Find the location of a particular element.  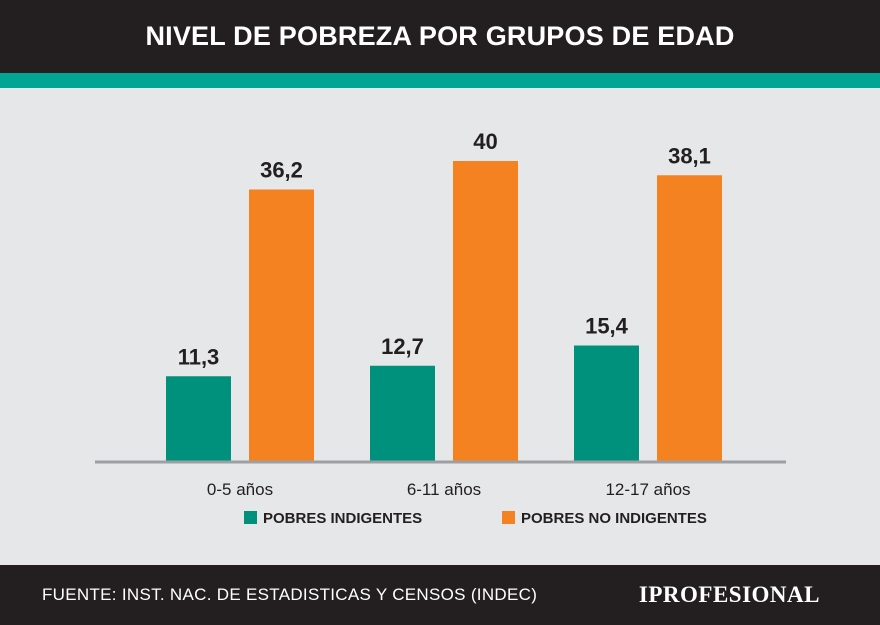

legend-swatch-indigentes is located at coordinates (250, 517).